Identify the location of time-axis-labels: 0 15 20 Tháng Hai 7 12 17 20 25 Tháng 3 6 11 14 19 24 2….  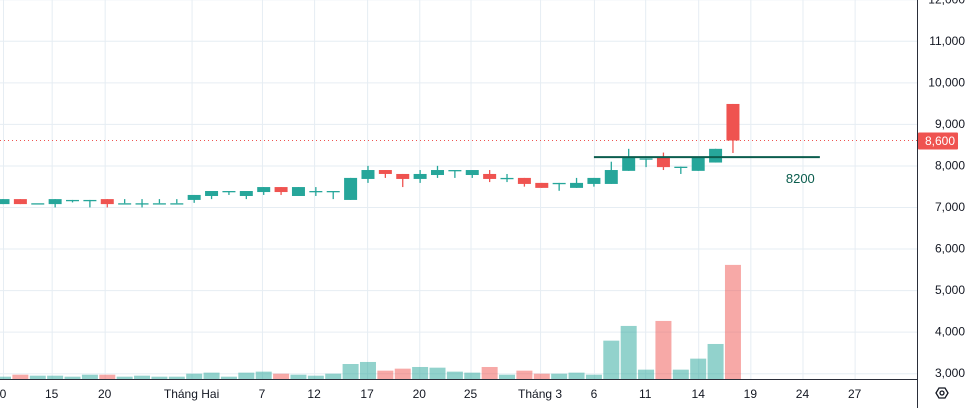
(431, 394).